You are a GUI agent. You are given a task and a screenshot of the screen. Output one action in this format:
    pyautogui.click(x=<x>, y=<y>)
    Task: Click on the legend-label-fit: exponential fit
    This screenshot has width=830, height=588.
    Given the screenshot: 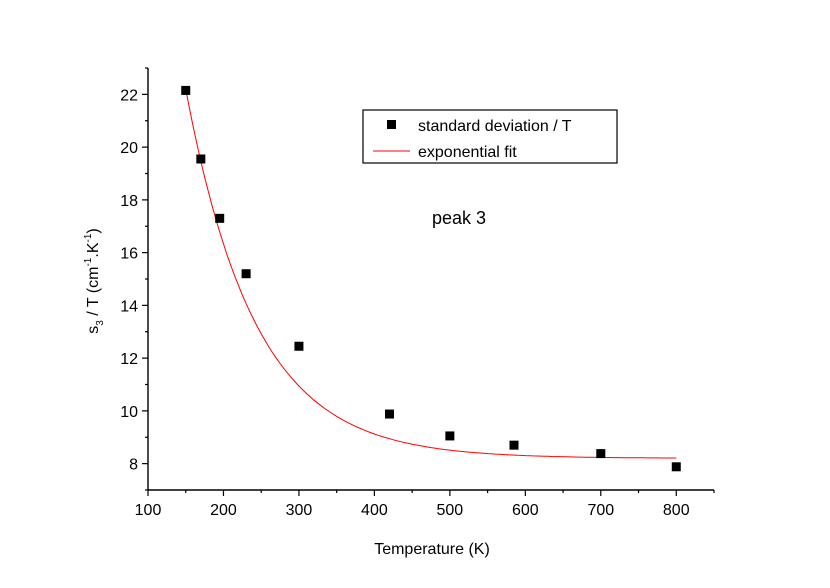 What is the action you would take?
    pyautogui.click(x=467, y=152)
    